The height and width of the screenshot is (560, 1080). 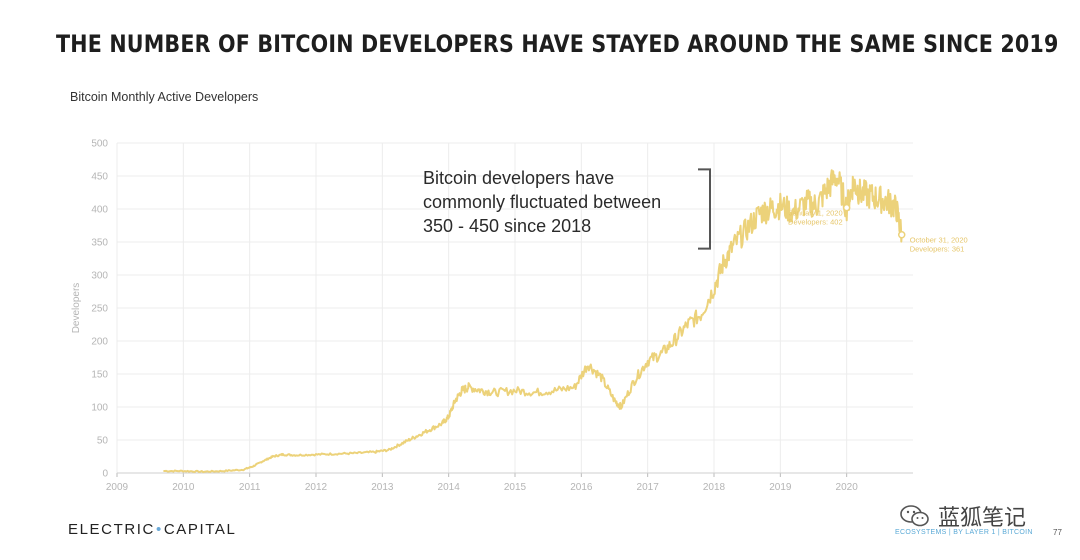 What do you see at coordinates (99, 177) in the screenshot?
I see `y-tick-label: 450` at bounding box center [99, 177].